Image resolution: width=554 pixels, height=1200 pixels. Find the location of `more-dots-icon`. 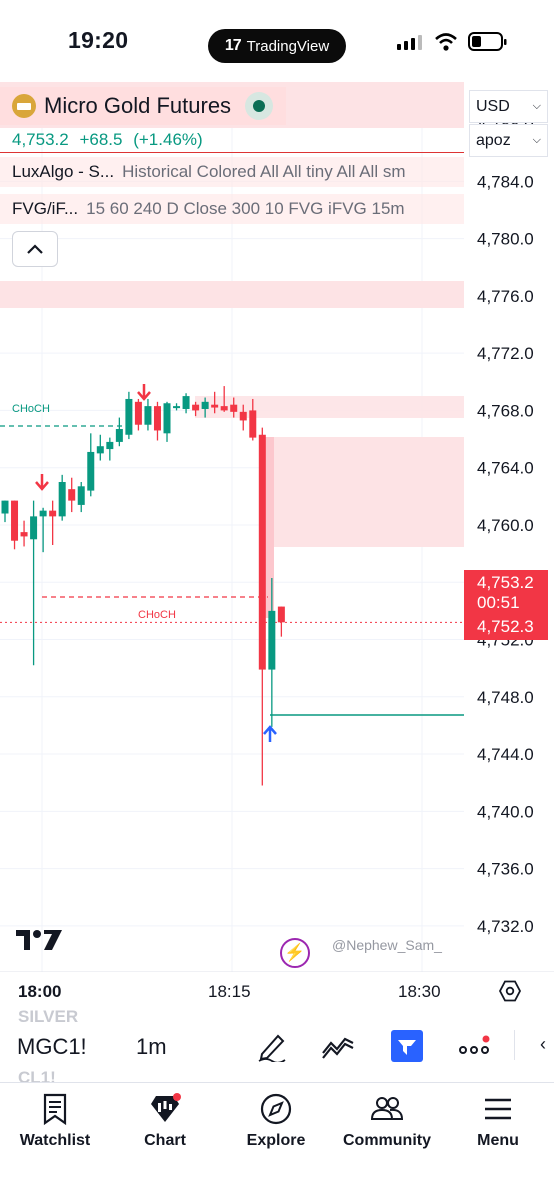

more-dots-icon is located at coordinates (474, 1044).